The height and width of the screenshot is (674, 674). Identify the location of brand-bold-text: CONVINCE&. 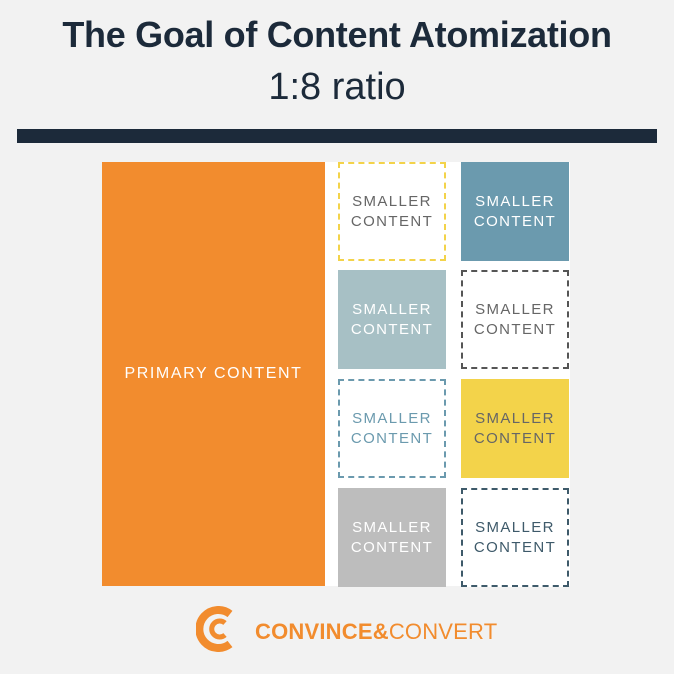
(322, 631).